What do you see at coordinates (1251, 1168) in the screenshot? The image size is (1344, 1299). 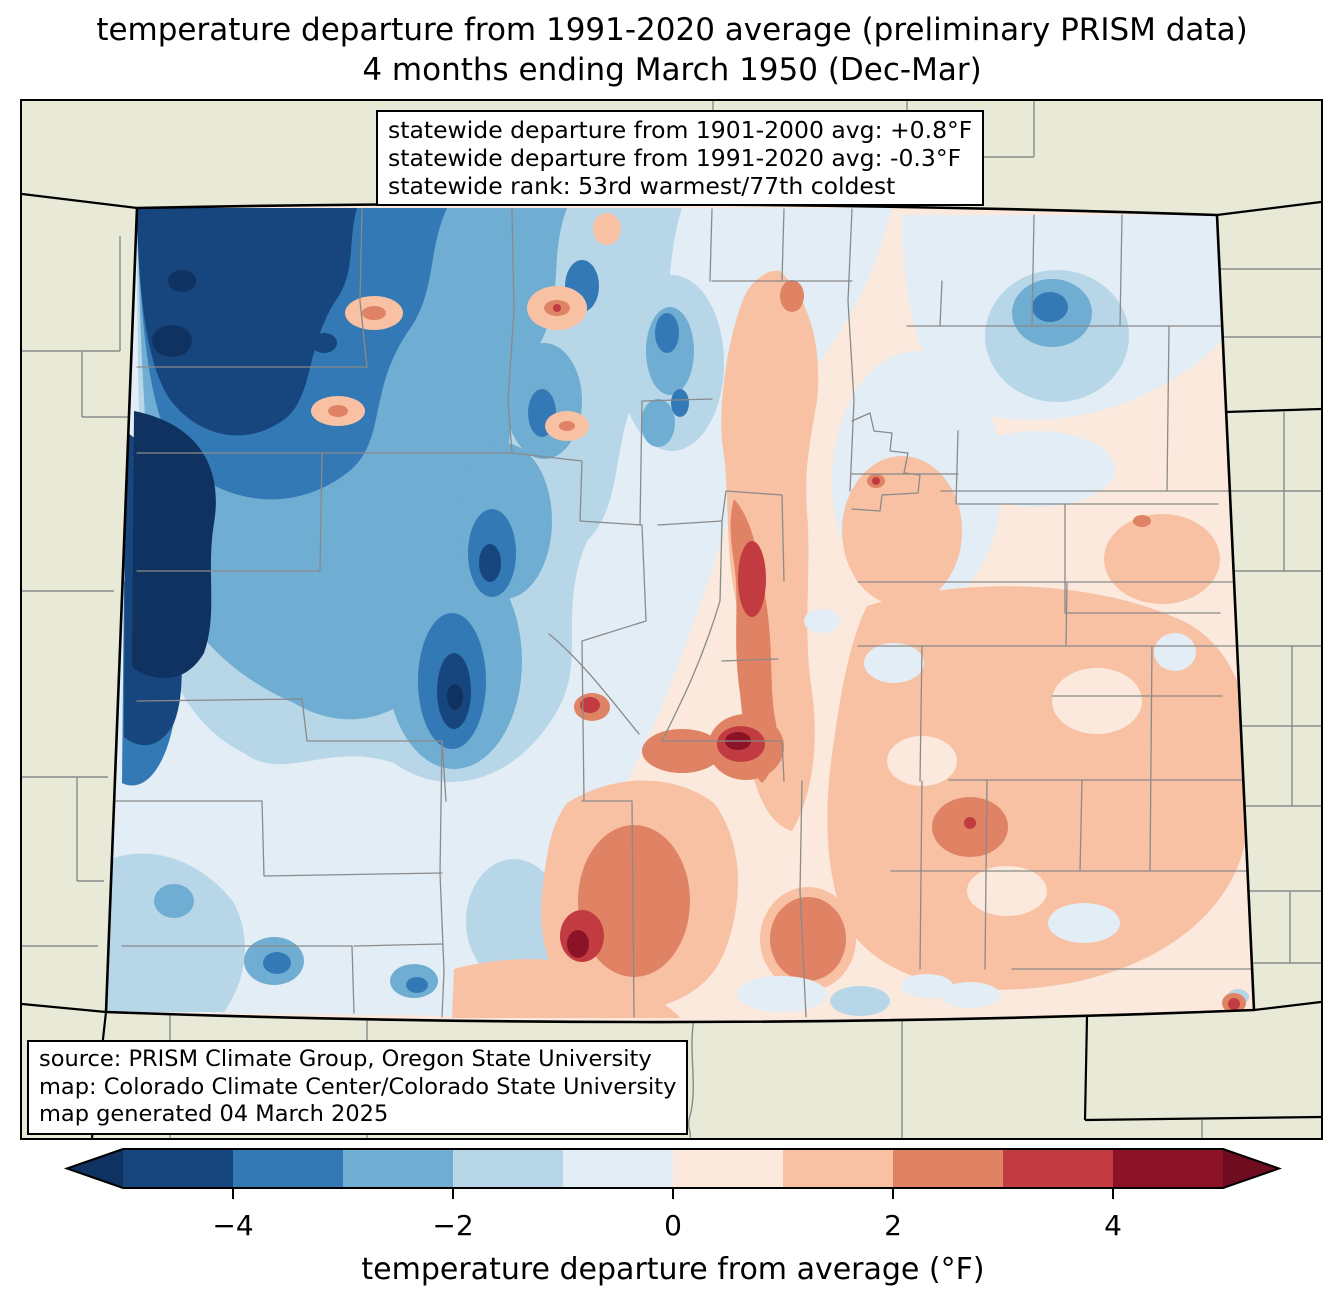 I see `colorbar-over-arrow` at bounding box center [1251, 1168].